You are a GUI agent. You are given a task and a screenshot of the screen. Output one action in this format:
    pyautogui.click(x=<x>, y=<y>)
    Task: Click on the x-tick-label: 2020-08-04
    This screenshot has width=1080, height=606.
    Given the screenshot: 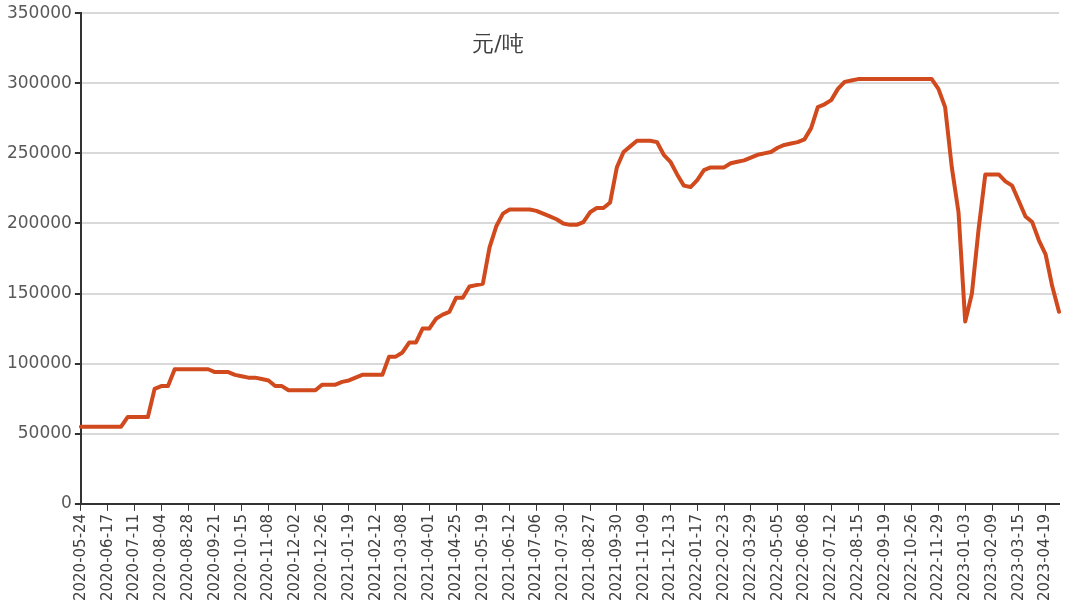 What is the action you would take?
    pyautogui.click(x=160, y=557)
    